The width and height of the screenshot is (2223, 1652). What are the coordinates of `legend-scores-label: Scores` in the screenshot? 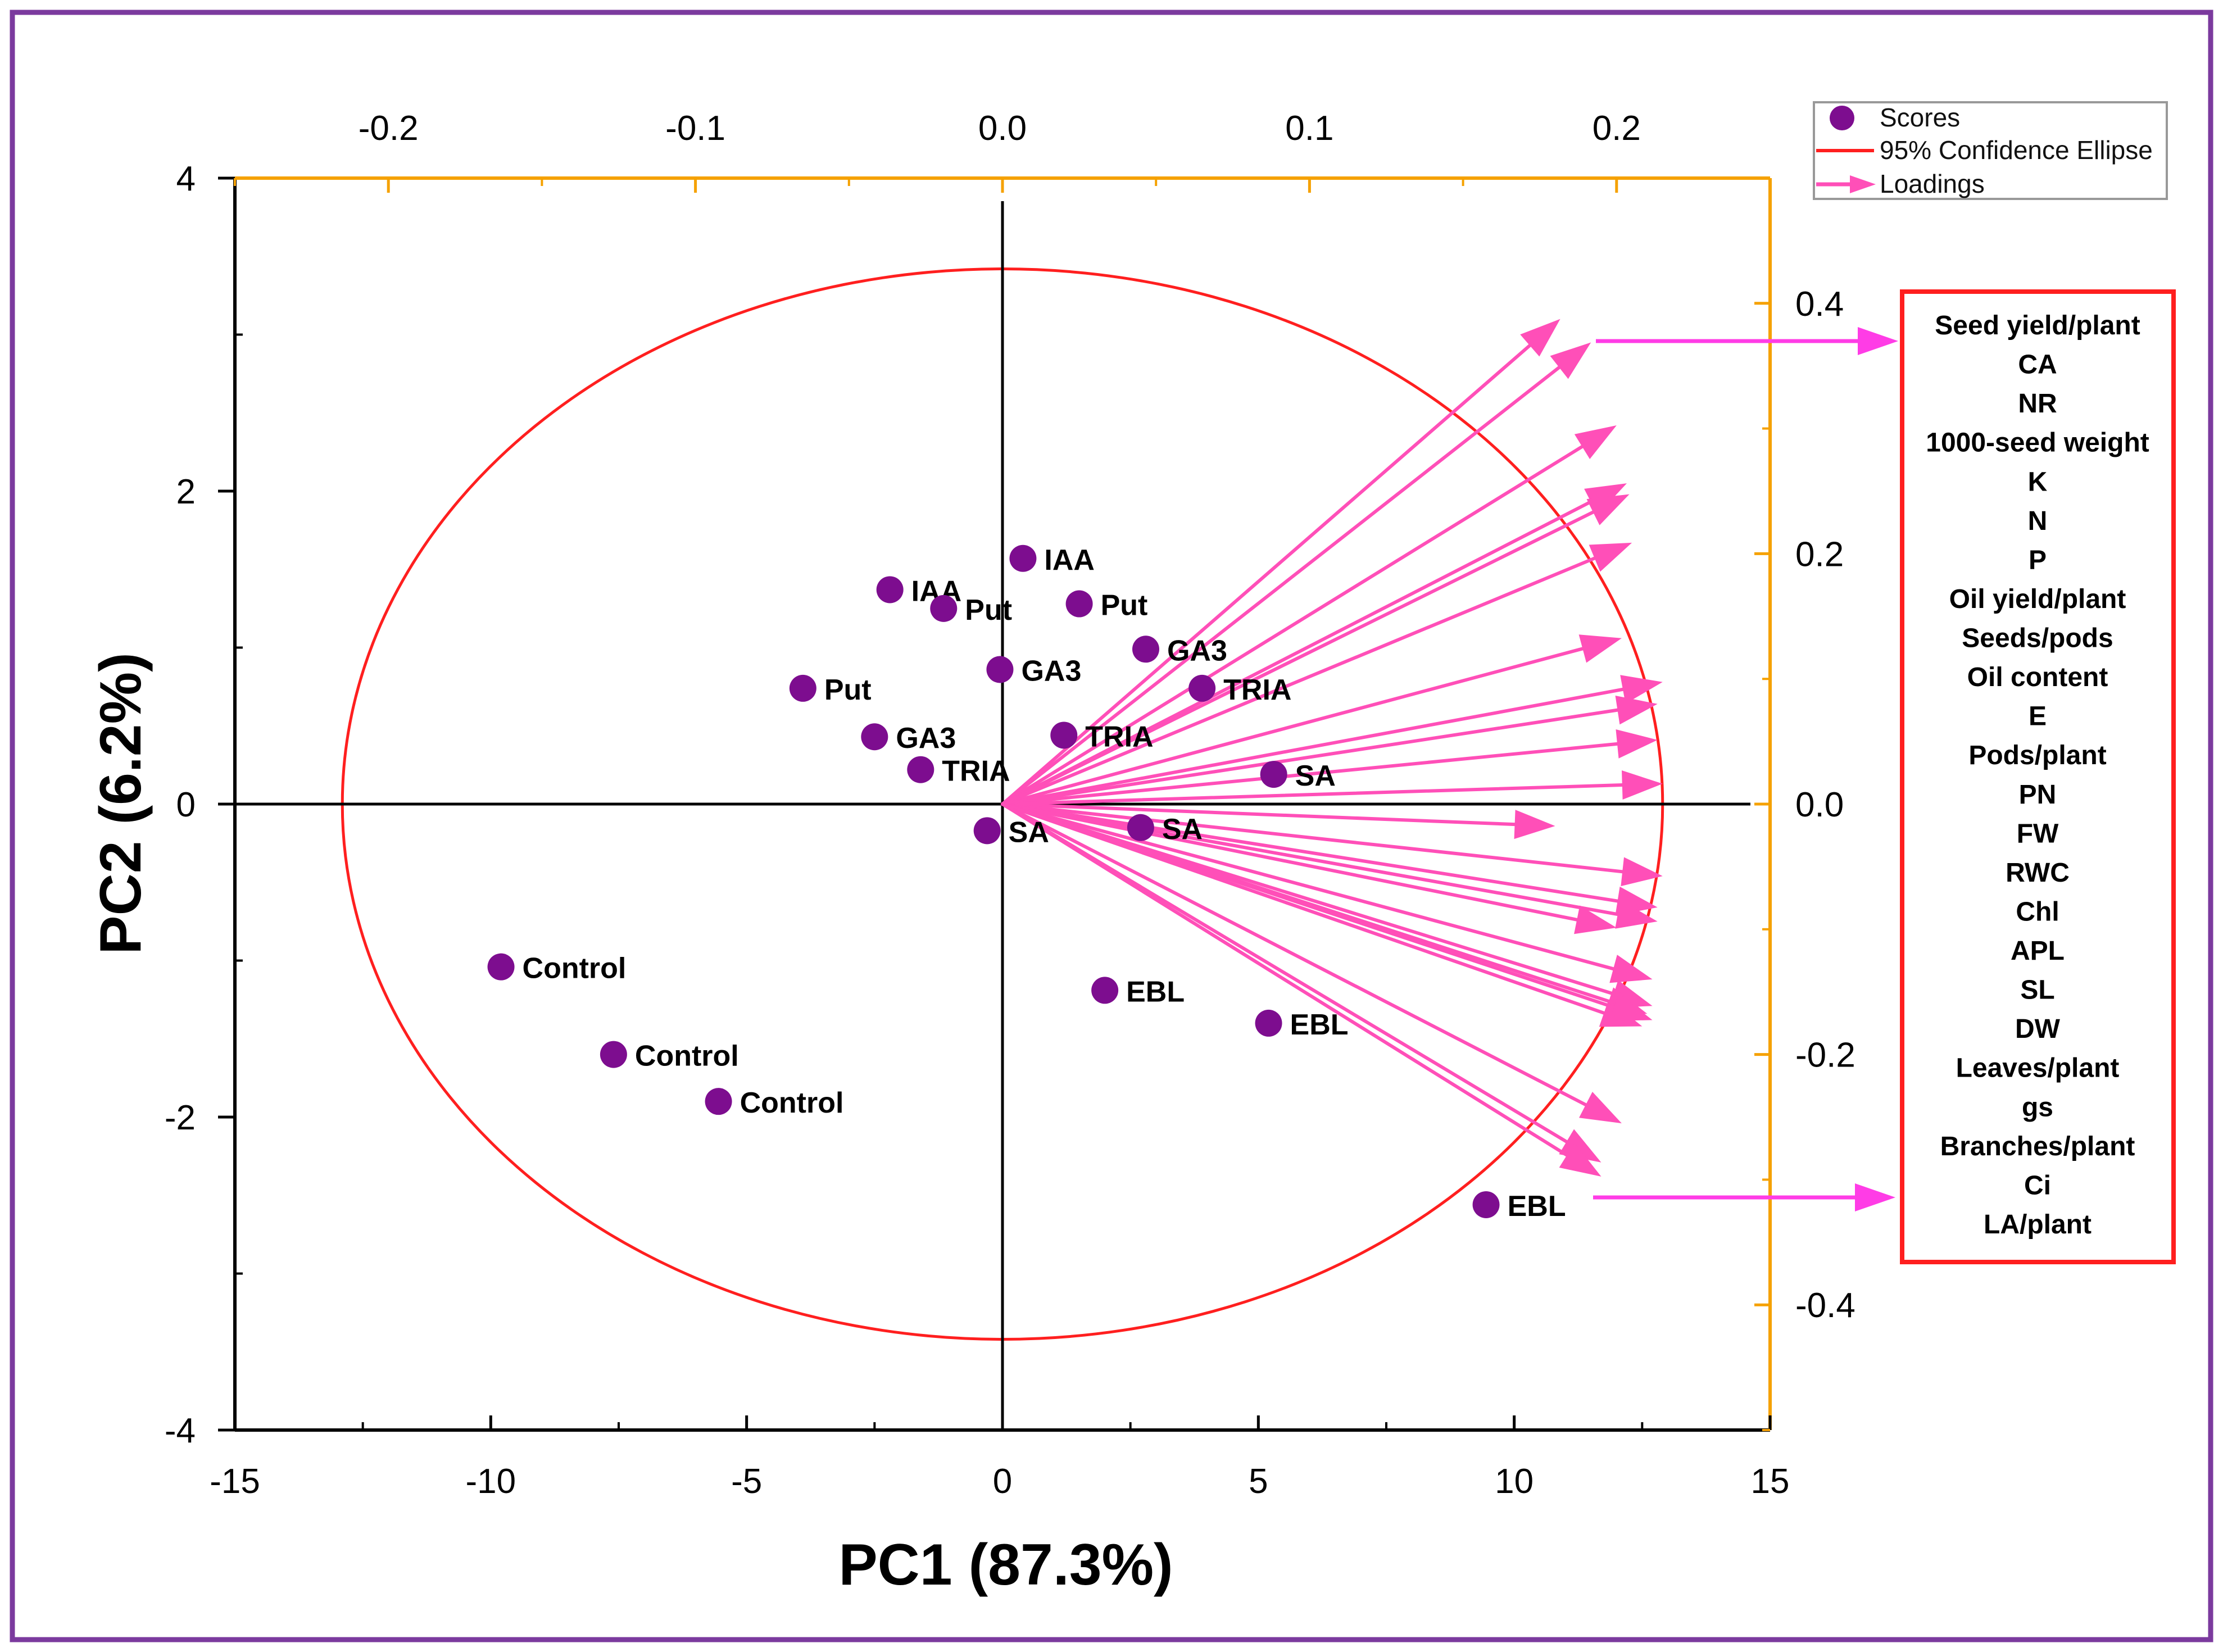 It's located at (1920, 117).